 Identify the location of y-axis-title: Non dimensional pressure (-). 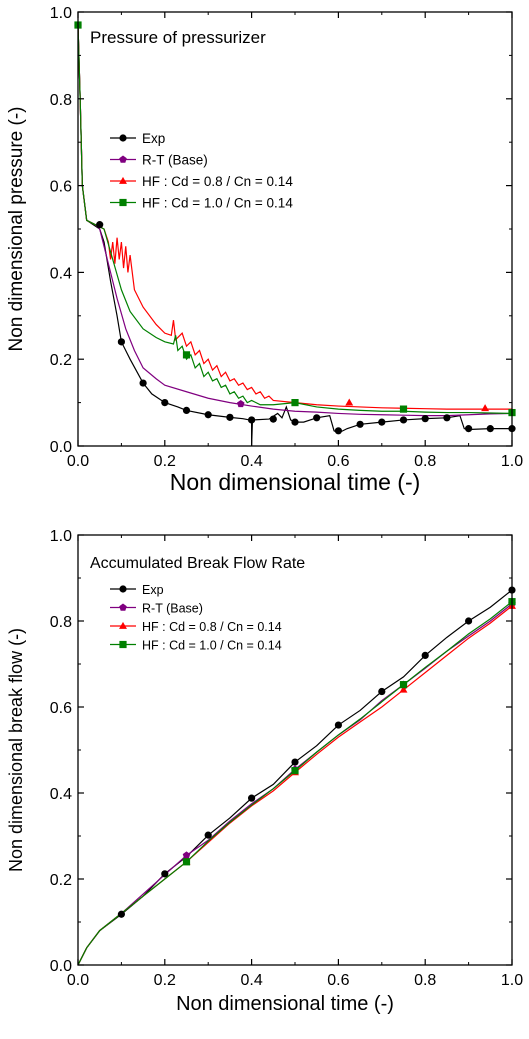
(16, 229).